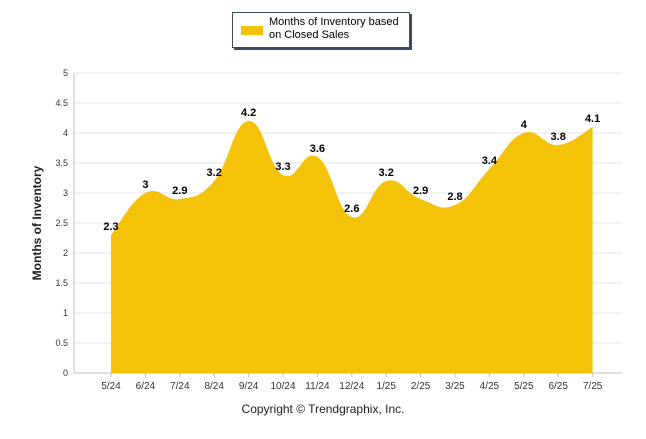 The image size is (646, 439). Describe the element at coordinates (61, 103) in the screenshot. I see `y-tick-label: 4.5` at that location.